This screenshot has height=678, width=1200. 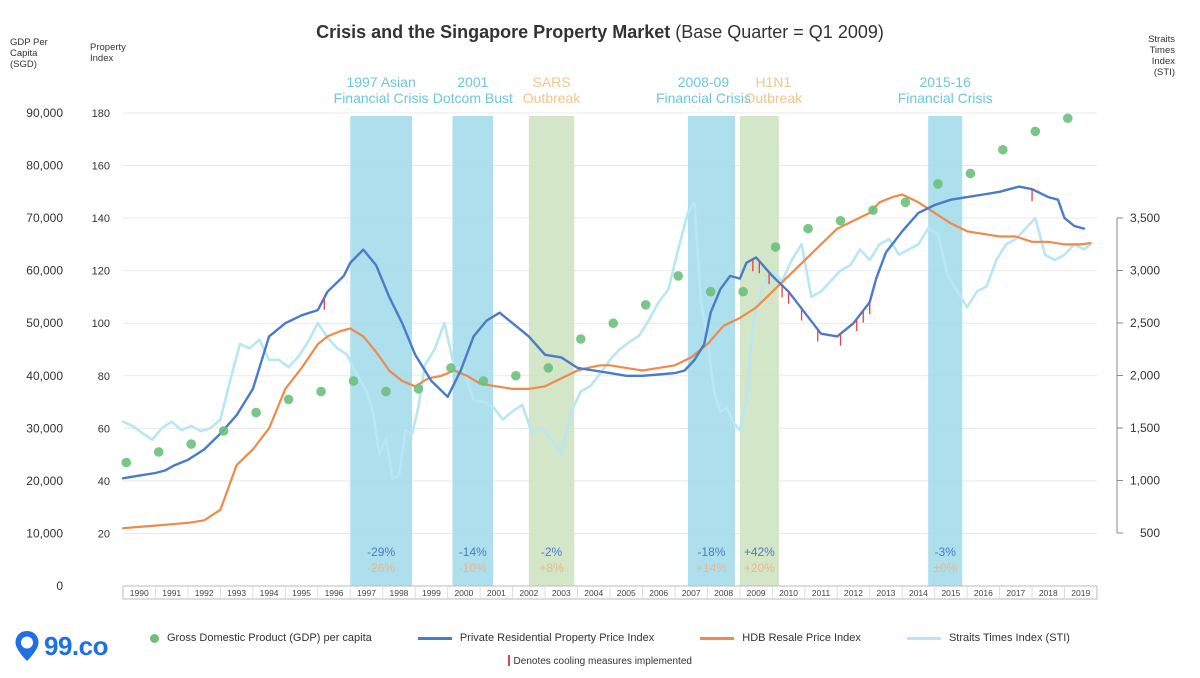 I want to click on sti-tick-label: 1,000, so click(x=1145, y=481).